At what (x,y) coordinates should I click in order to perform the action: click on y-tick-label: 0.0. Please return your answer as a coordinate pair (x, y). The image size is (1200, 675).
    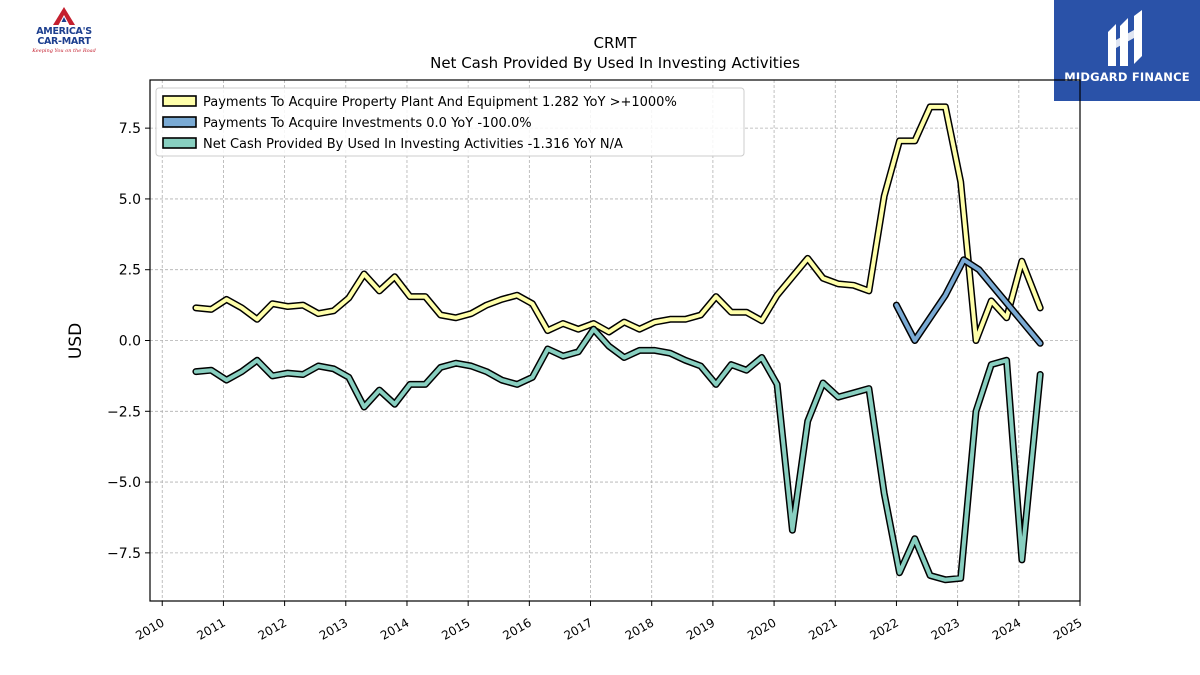
    Looking at the image, I should click on (130, 342).